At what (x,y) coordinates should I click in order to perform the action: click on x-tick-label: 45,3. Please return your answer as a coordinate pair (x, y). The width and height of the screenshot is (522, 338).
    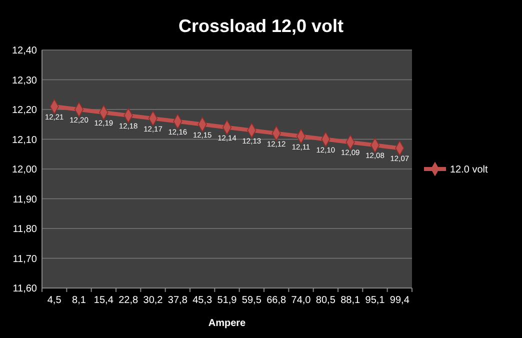
    Looking at the image, I should click on (202, 300).